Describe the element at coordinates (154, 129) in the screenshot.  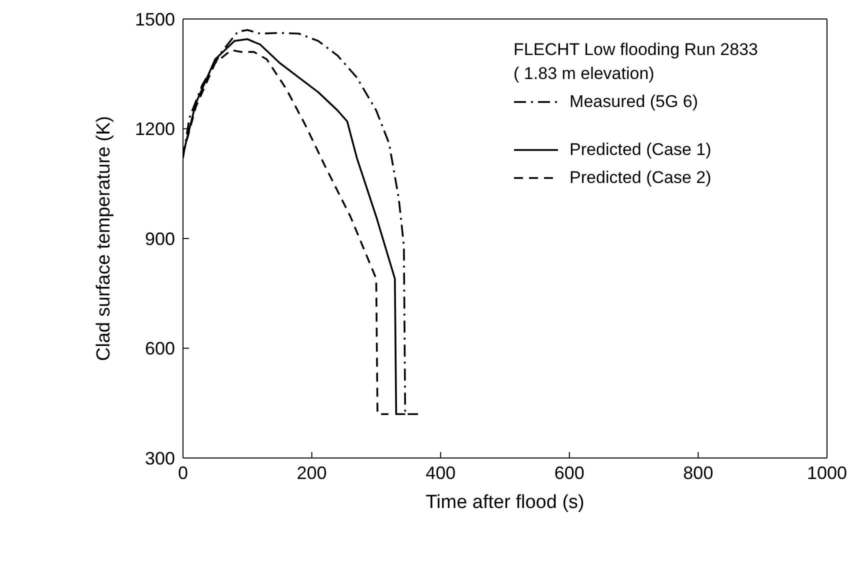
I see `y-tick-label: 1200` at that location.